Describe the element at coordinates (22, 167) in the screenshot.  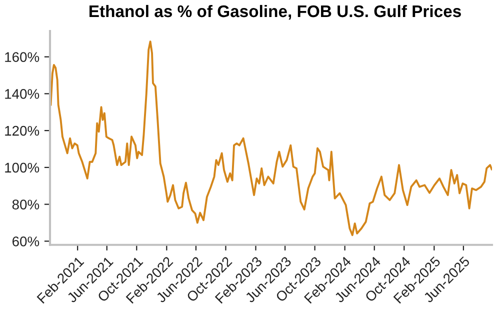
I see `y-tick-label: 100%` at that location.